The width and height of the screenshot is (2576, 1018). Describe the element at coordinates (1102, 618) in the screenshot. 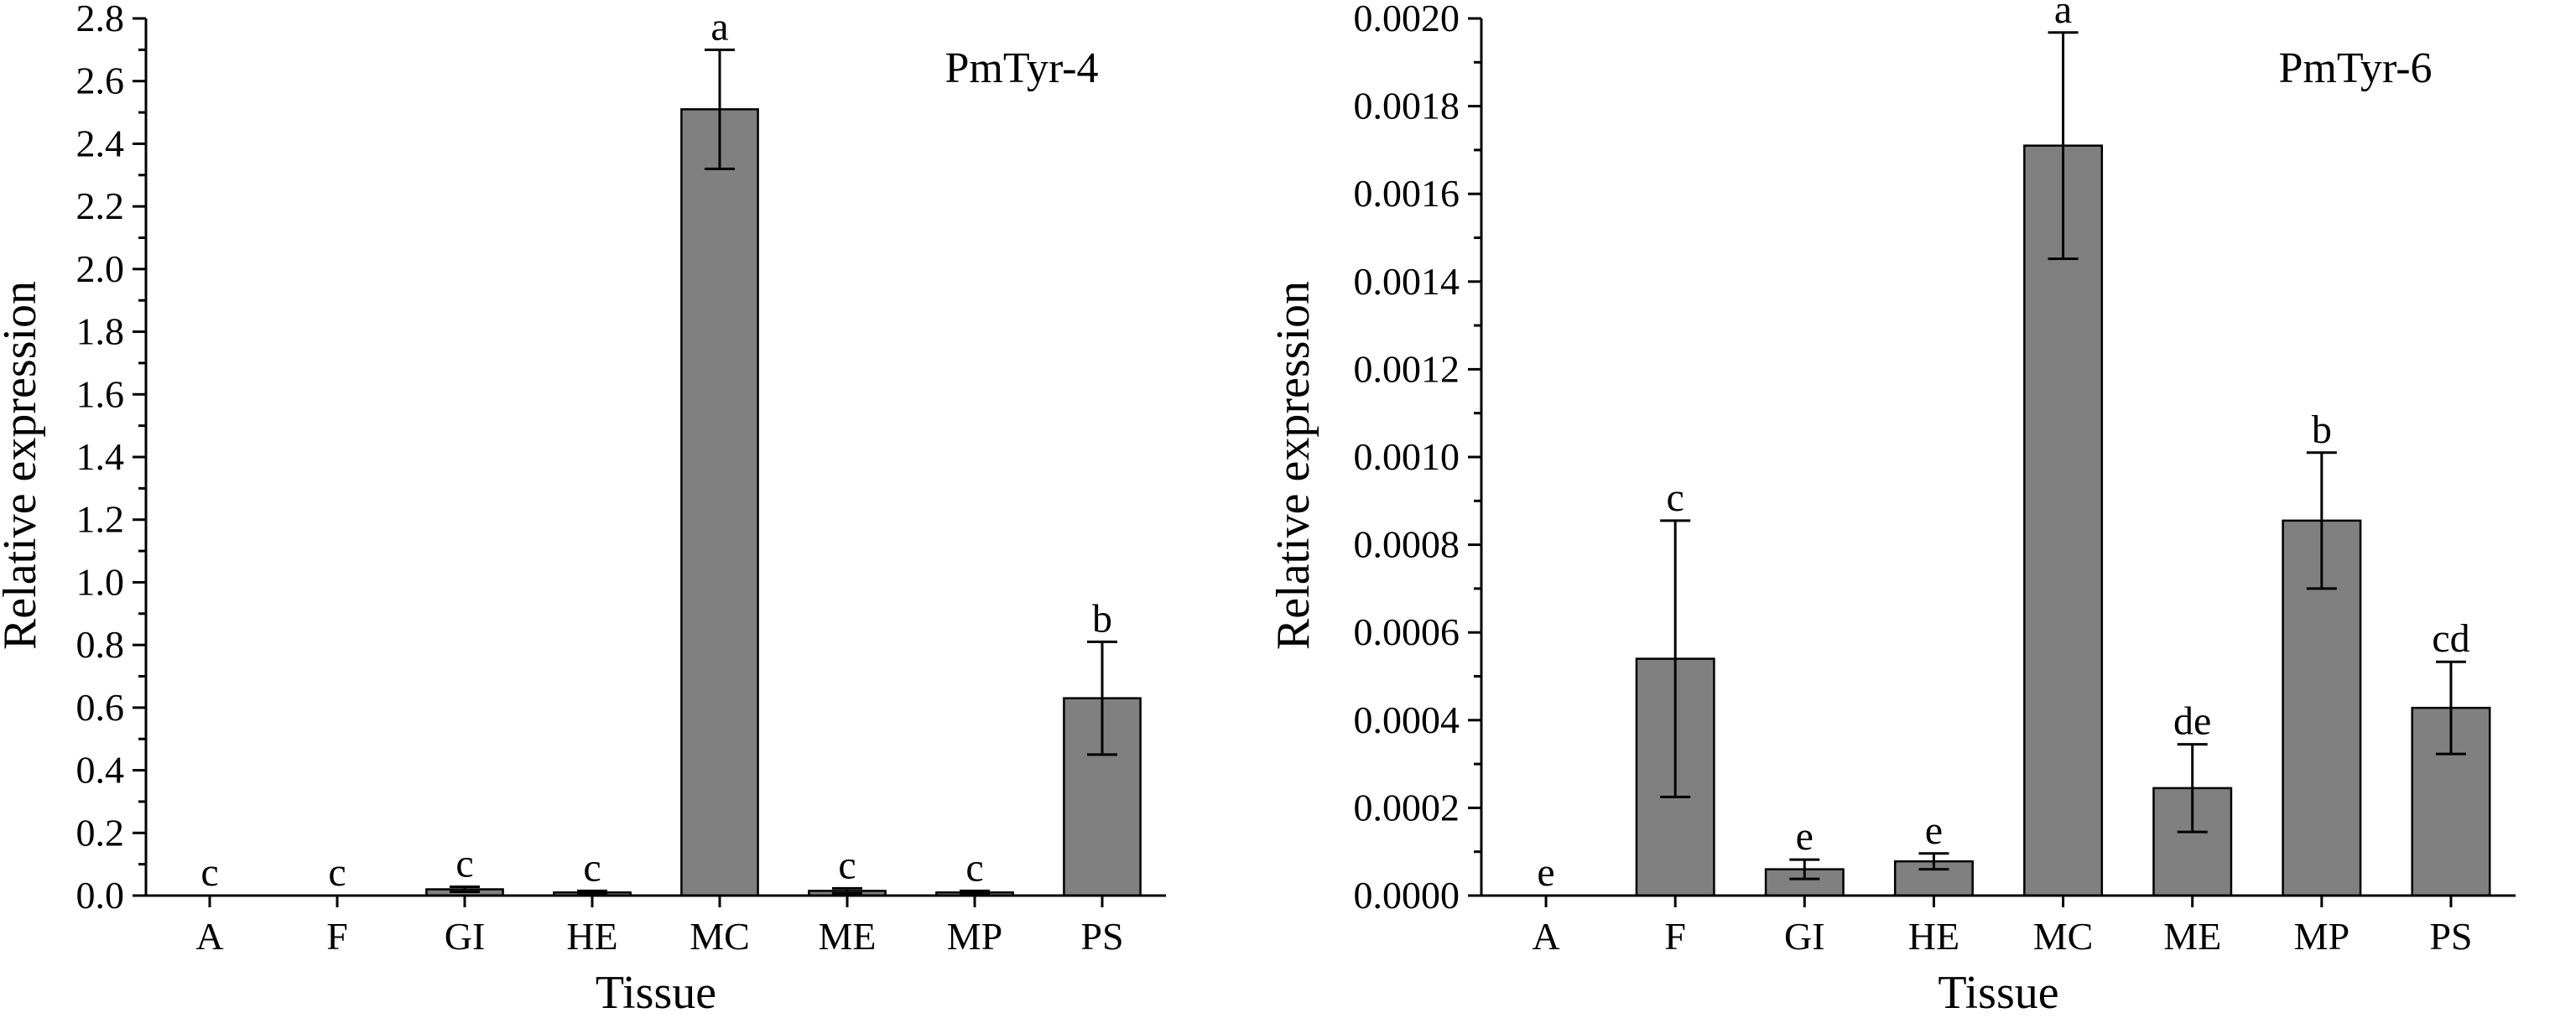

I see `significance-label-ps: b` at that location.